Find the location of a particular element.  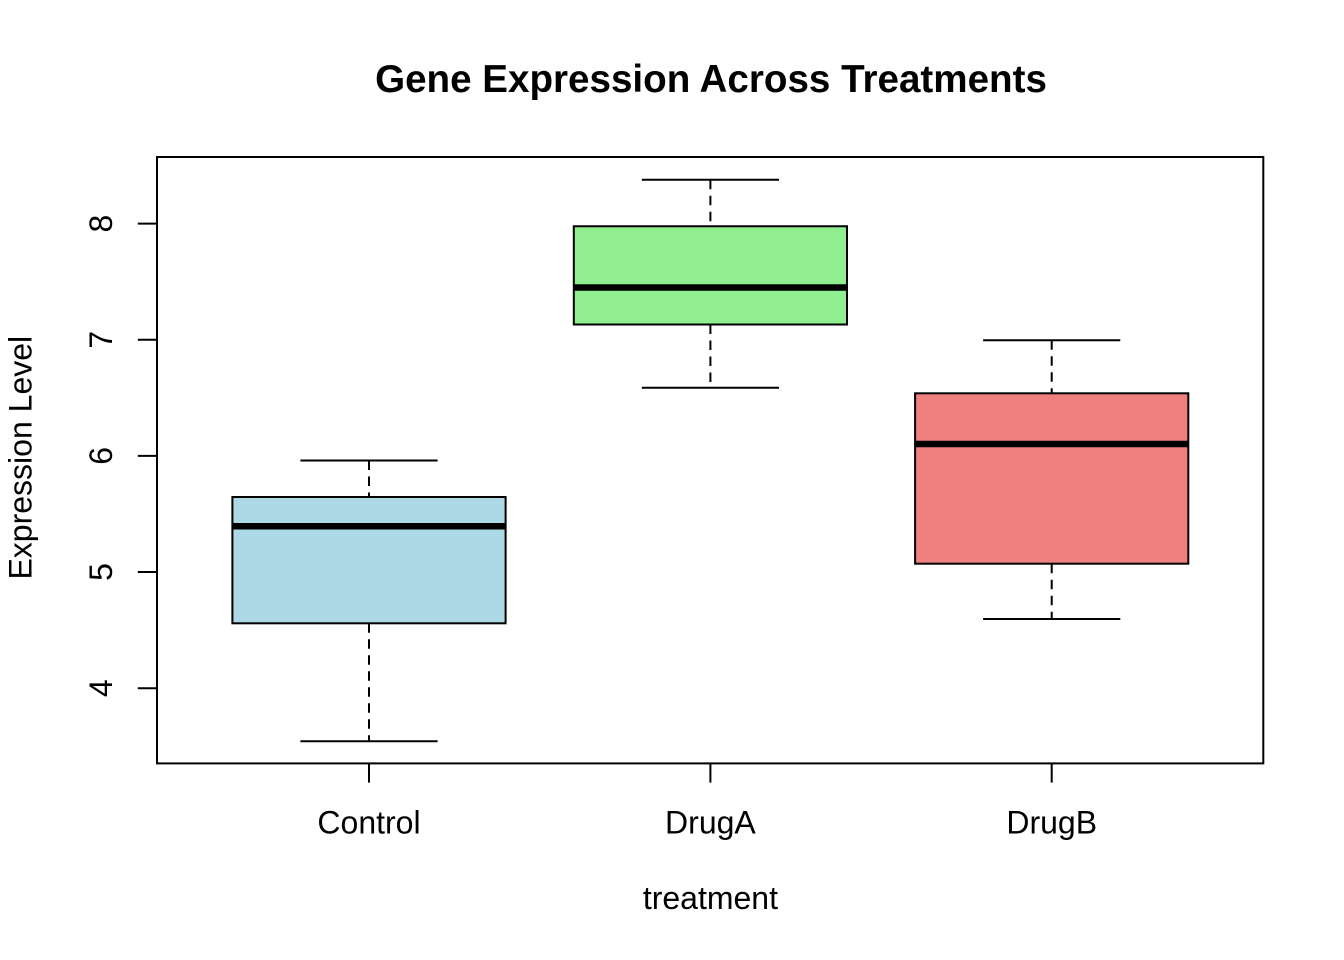

svg-text: 4 is located at coordinates (101, 688).